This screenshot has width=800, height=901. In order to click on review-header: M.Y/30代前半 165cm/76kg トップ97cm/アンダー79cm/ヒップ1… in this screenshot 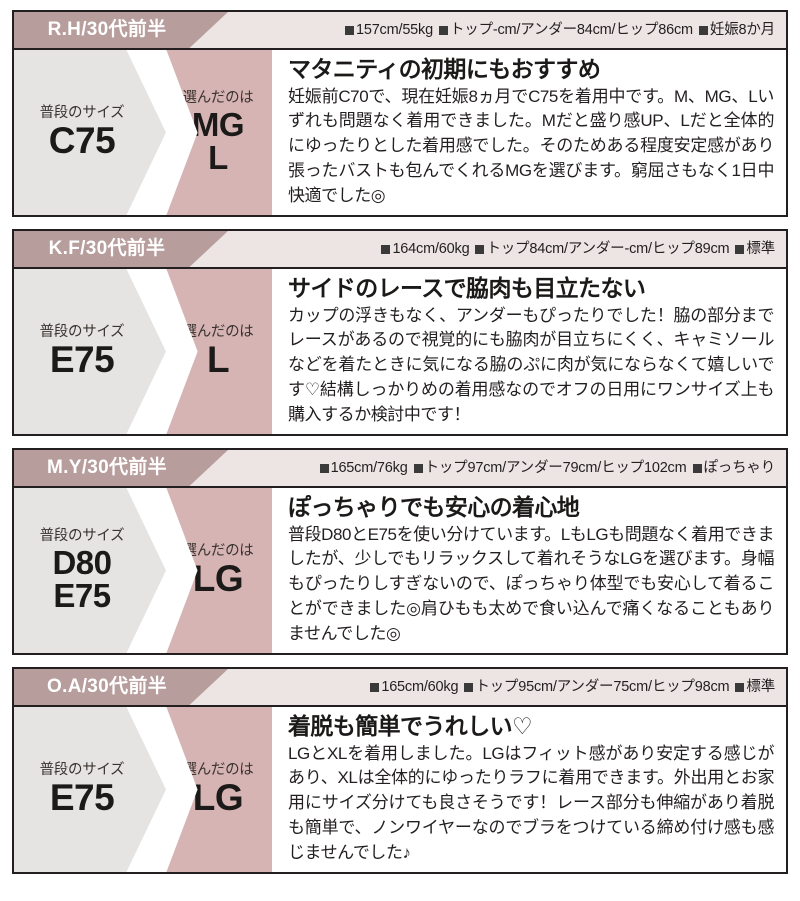, I will do `click(400, 469)`.